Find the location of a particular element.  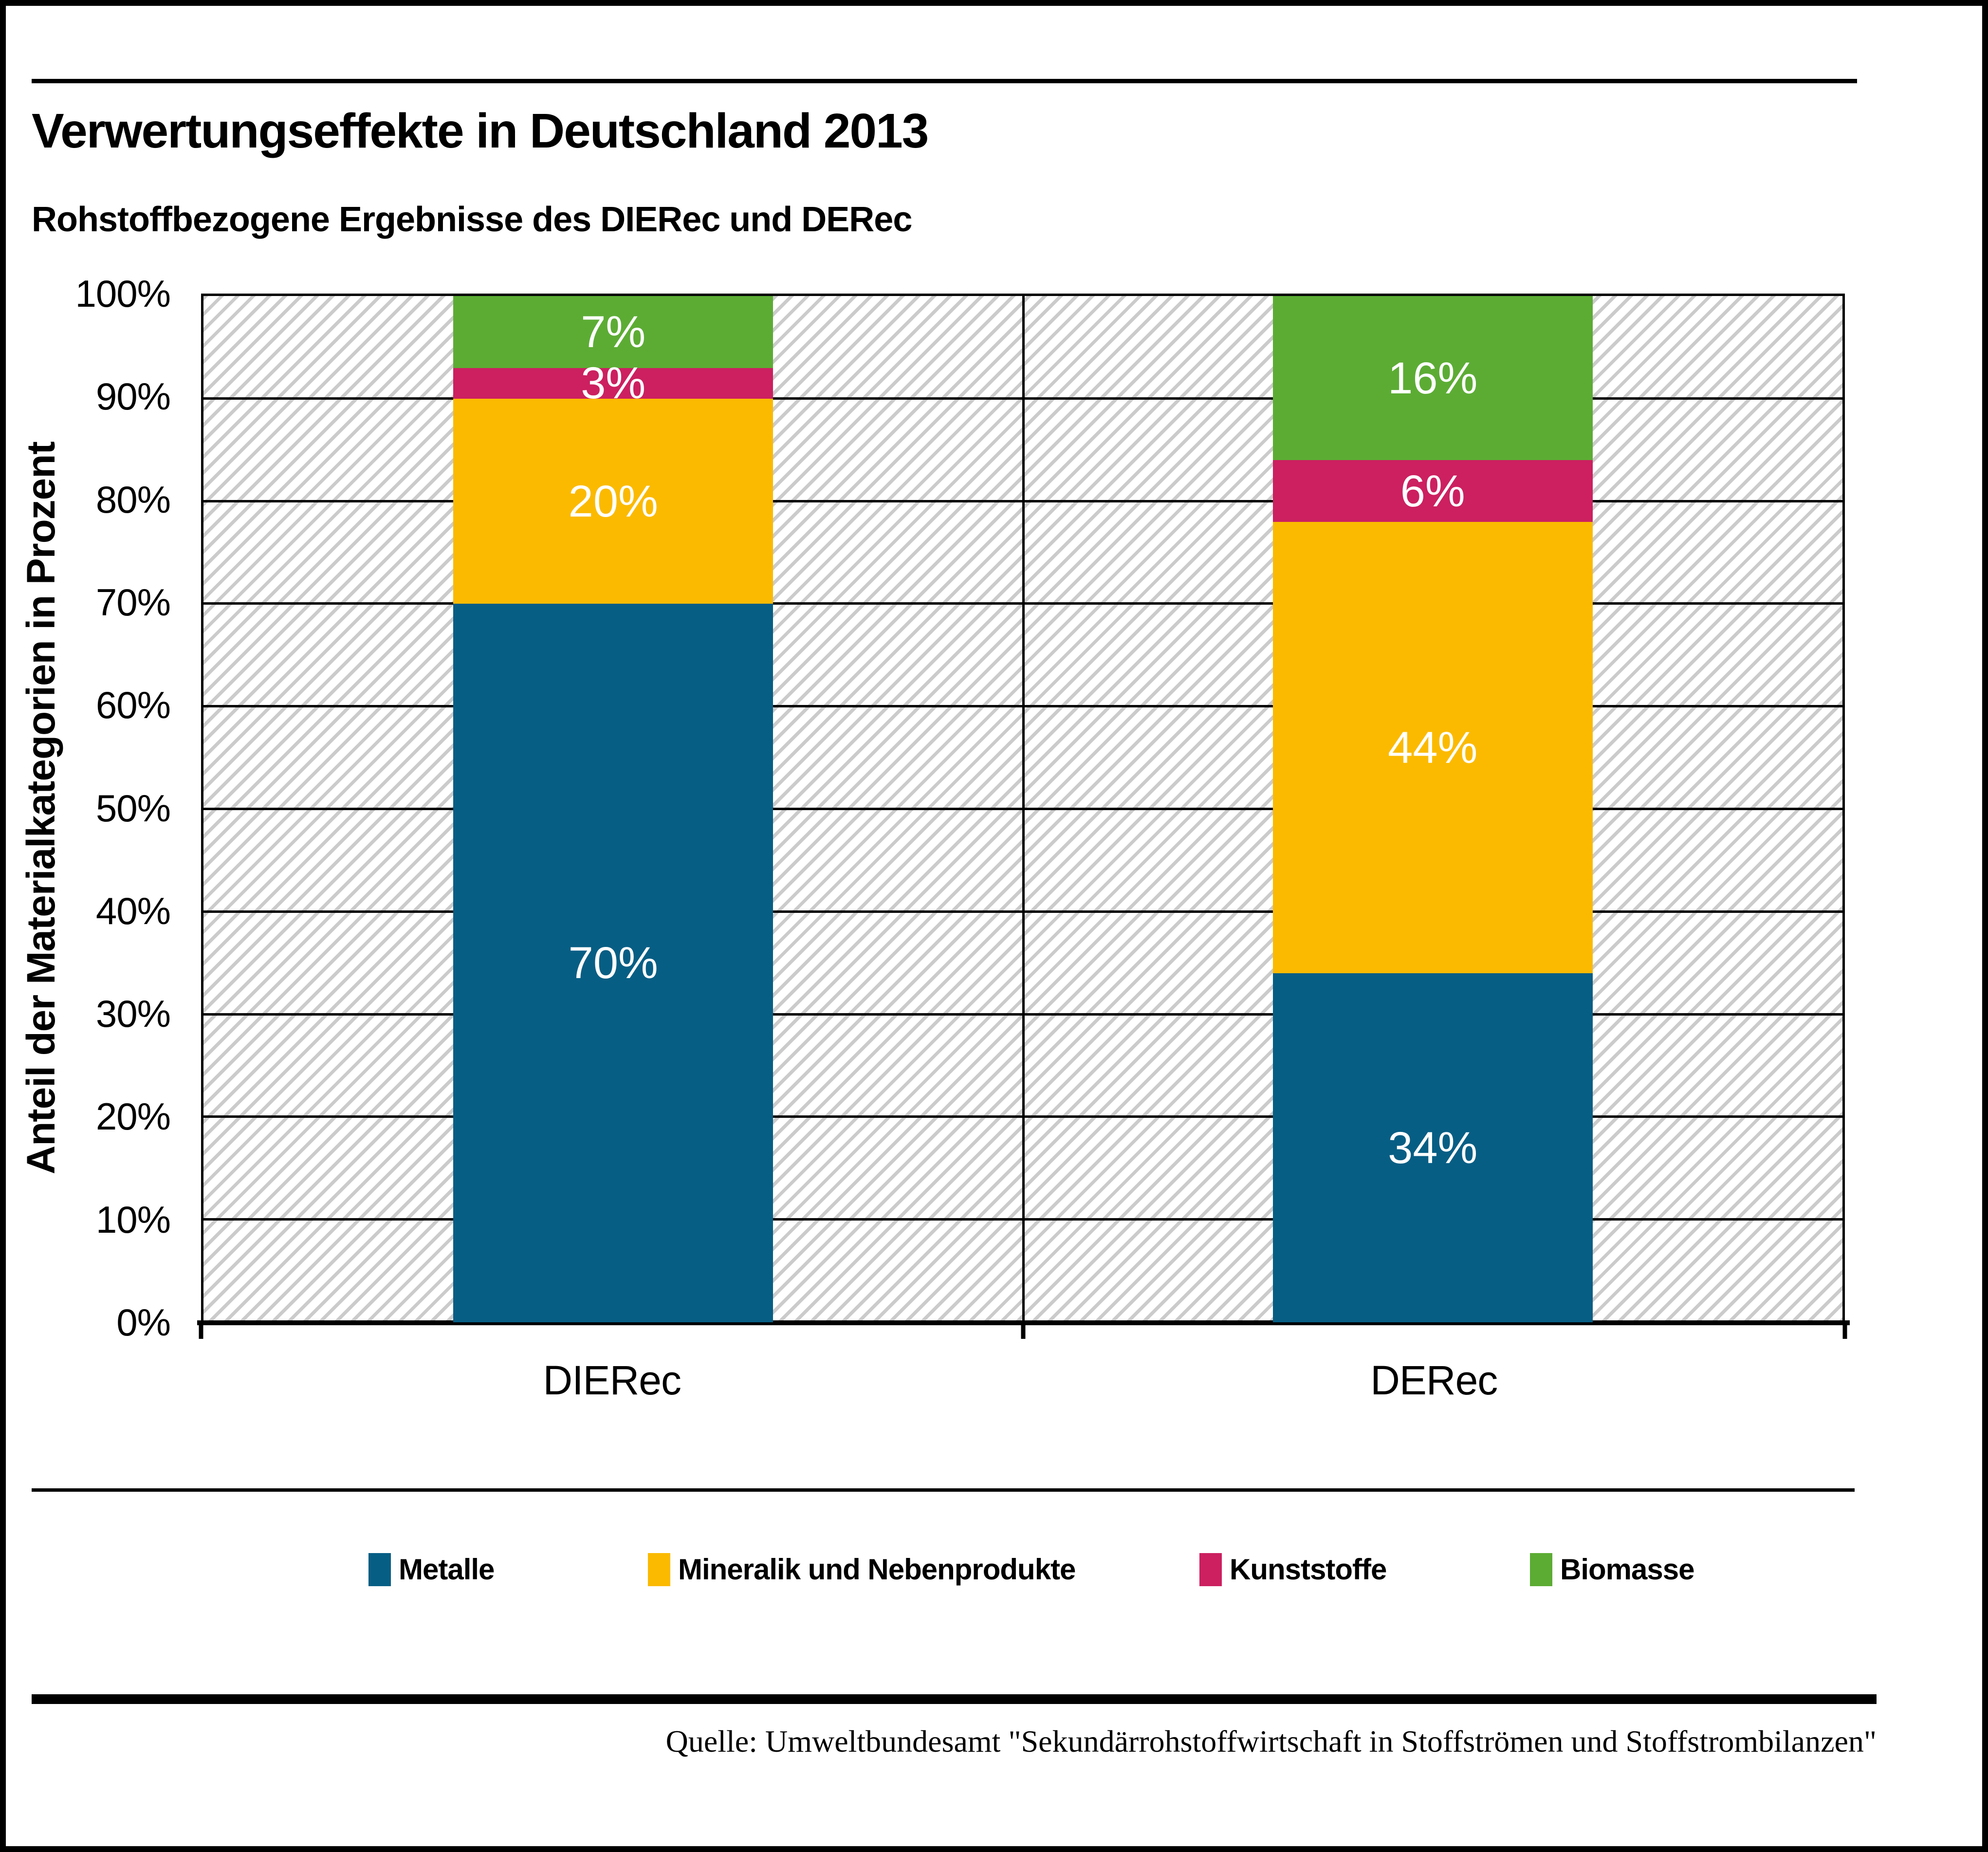

legend-label: Metalle is located at coordinates (447, 1569).